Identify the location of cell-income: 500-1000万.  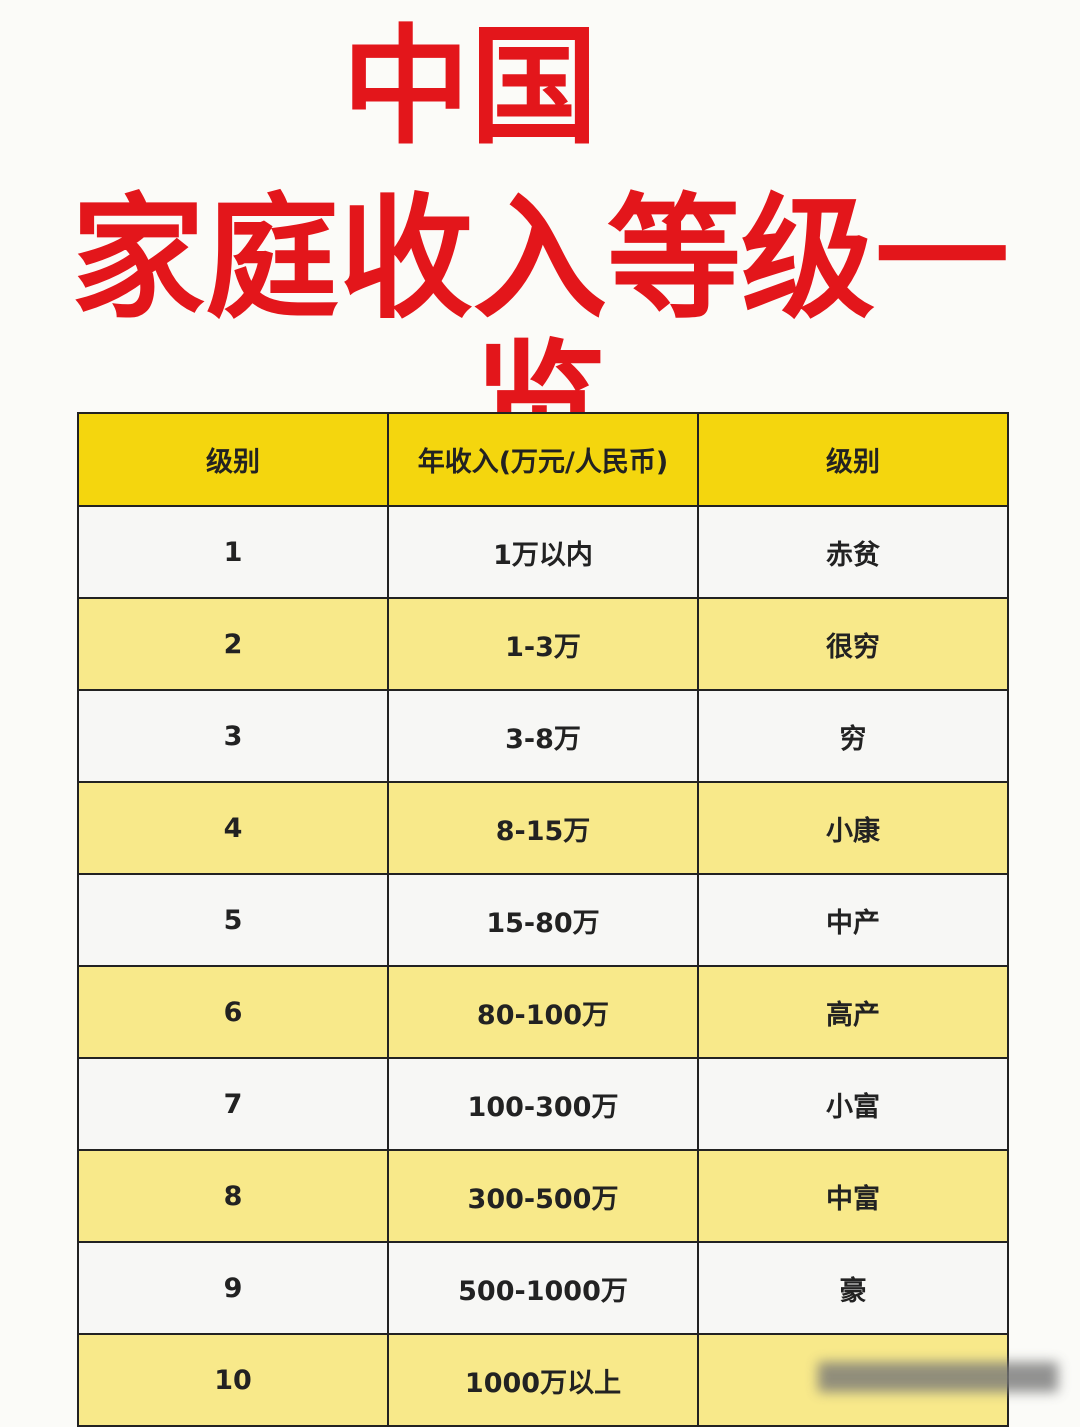
(543, 1288).